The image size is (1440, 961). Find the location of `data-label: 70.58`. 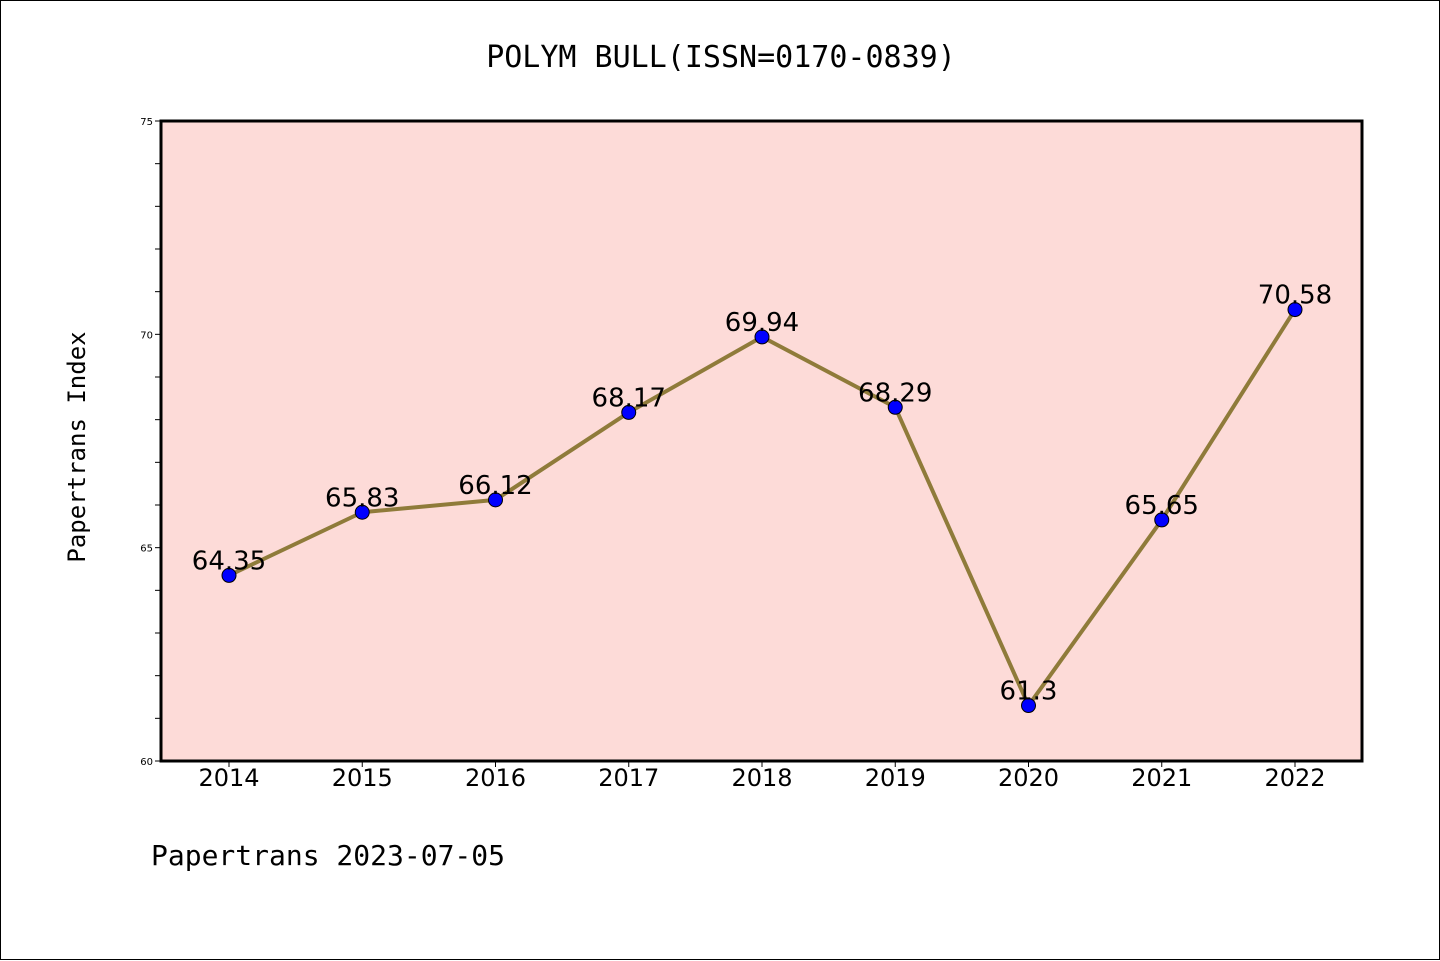

data-label: 70.58 is located at coordinates (1295, 296).